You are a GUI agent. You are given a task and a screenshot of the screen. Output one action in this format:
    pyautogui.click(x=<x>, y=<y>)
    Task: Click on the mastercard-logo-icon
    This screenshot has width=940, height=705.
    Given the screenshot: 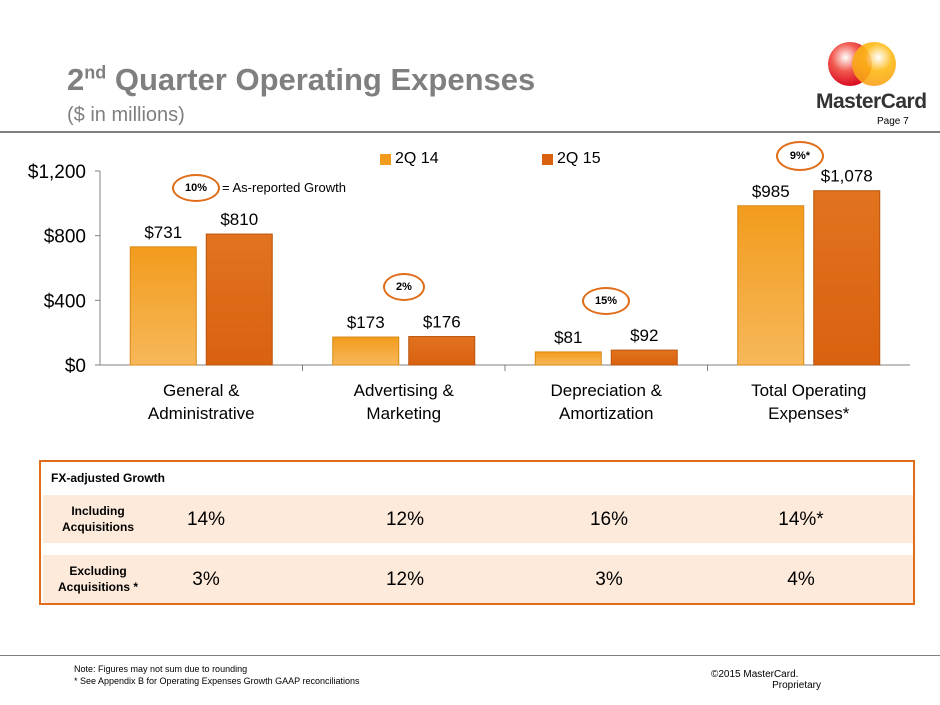 What is the action you would take?
    pyautogui.click(x=862, y=64)
    